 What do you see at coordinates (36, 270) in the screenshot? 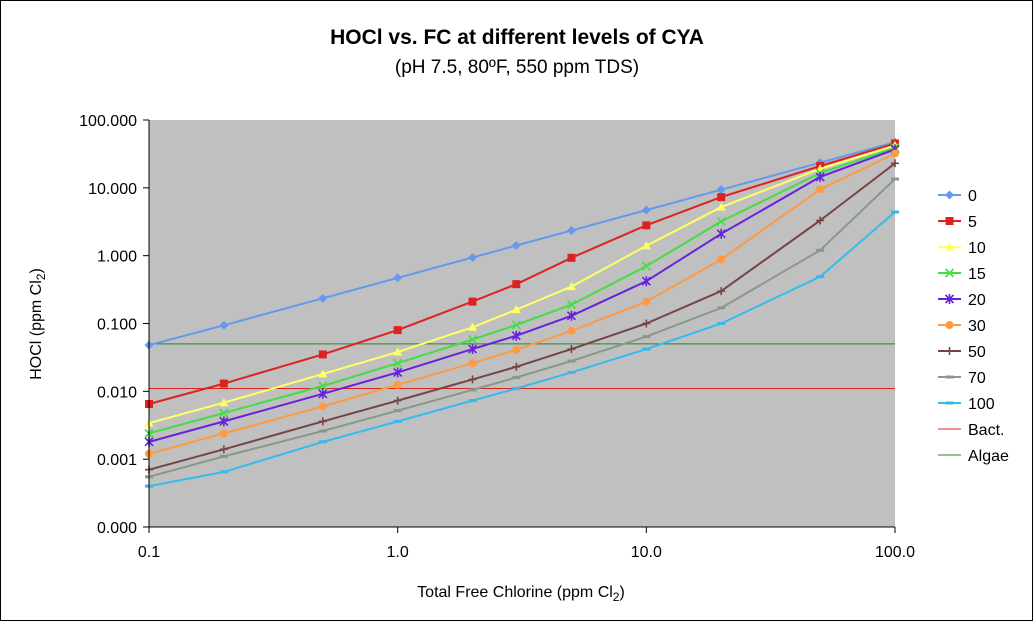
I see `y-axis-title-tail: )` at bounding box center [36, 270].